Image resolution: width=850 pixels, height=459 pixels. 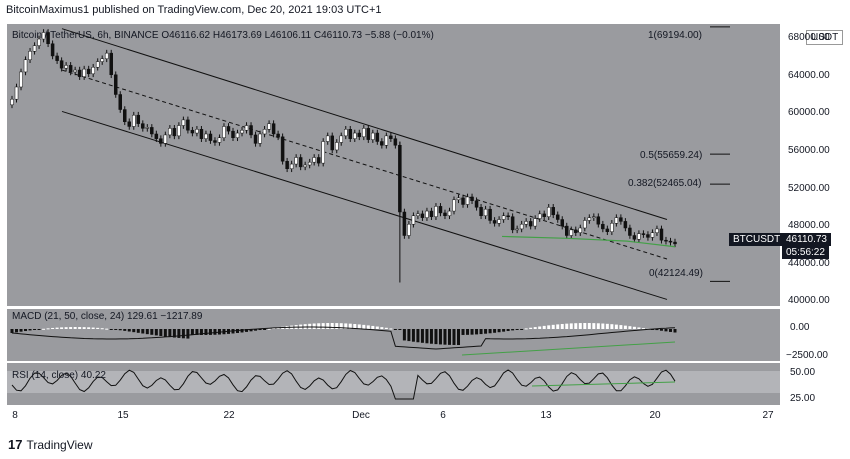 What do you see at coordinates (59, 375) in the screenshot?
I see `rsi-label: RSI (14, close) 40.22` at bounding box center [59, 375].